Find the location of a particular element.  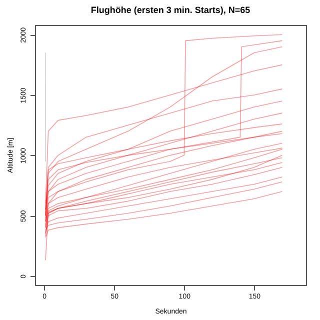

chart-title: Flughöhe (ersten 3 min. Starts), N=65 is located at coordinates (170, 10).